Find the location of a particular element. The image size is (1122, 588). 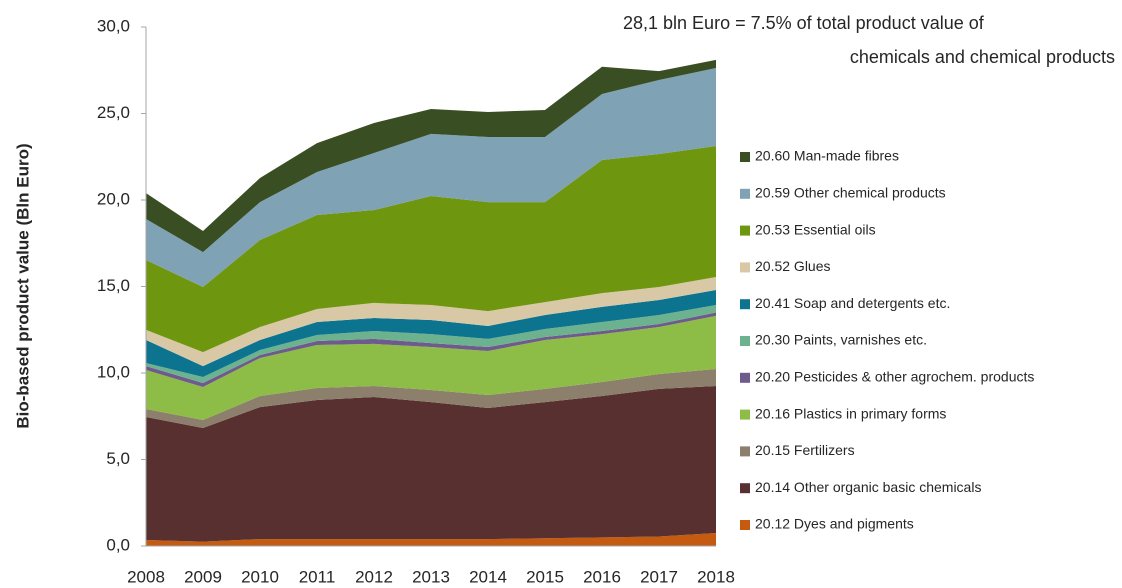

legend-label: 20.60 Man-made fibres is located at coordinates (827, 156).